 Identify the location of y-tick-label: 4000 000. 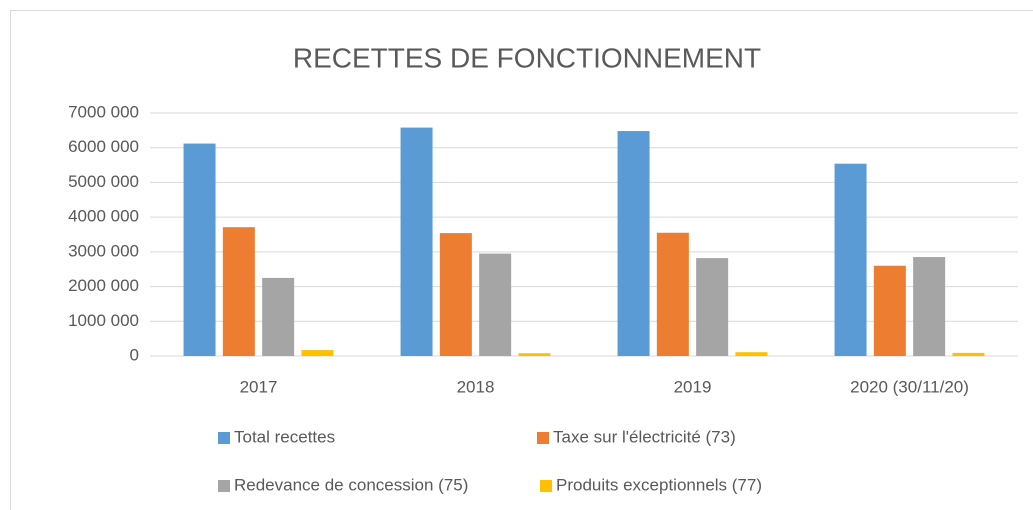
(103, 216).